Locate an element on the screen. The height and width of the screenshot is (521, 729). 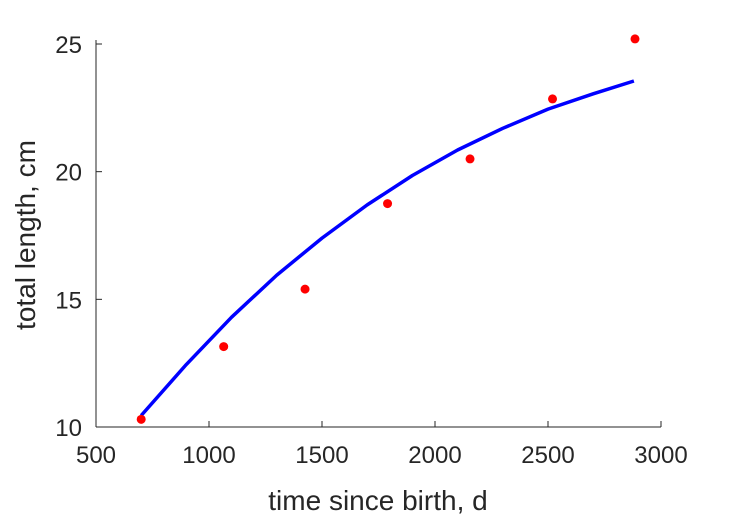
x-axis-ticks: 500 1000 1500 2000 2500 3000 is located at coordinates (382, 445).